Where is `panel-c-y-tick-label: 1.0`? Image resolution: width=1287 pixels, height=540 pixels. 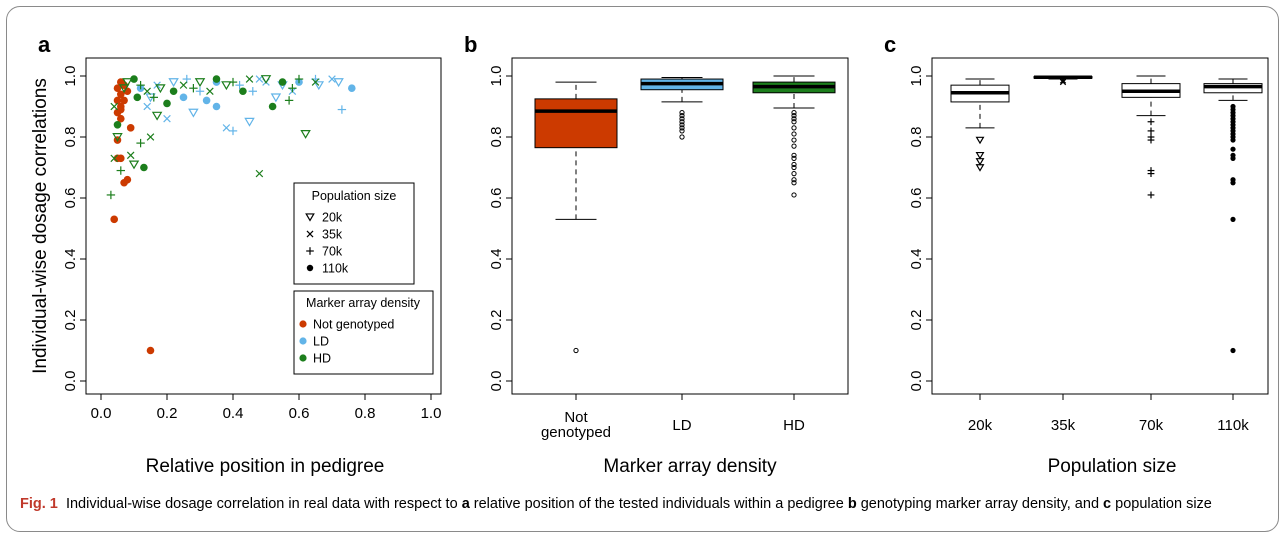 panel-c-y-tick-label: 1.0 is located at coordinates (916, 76).